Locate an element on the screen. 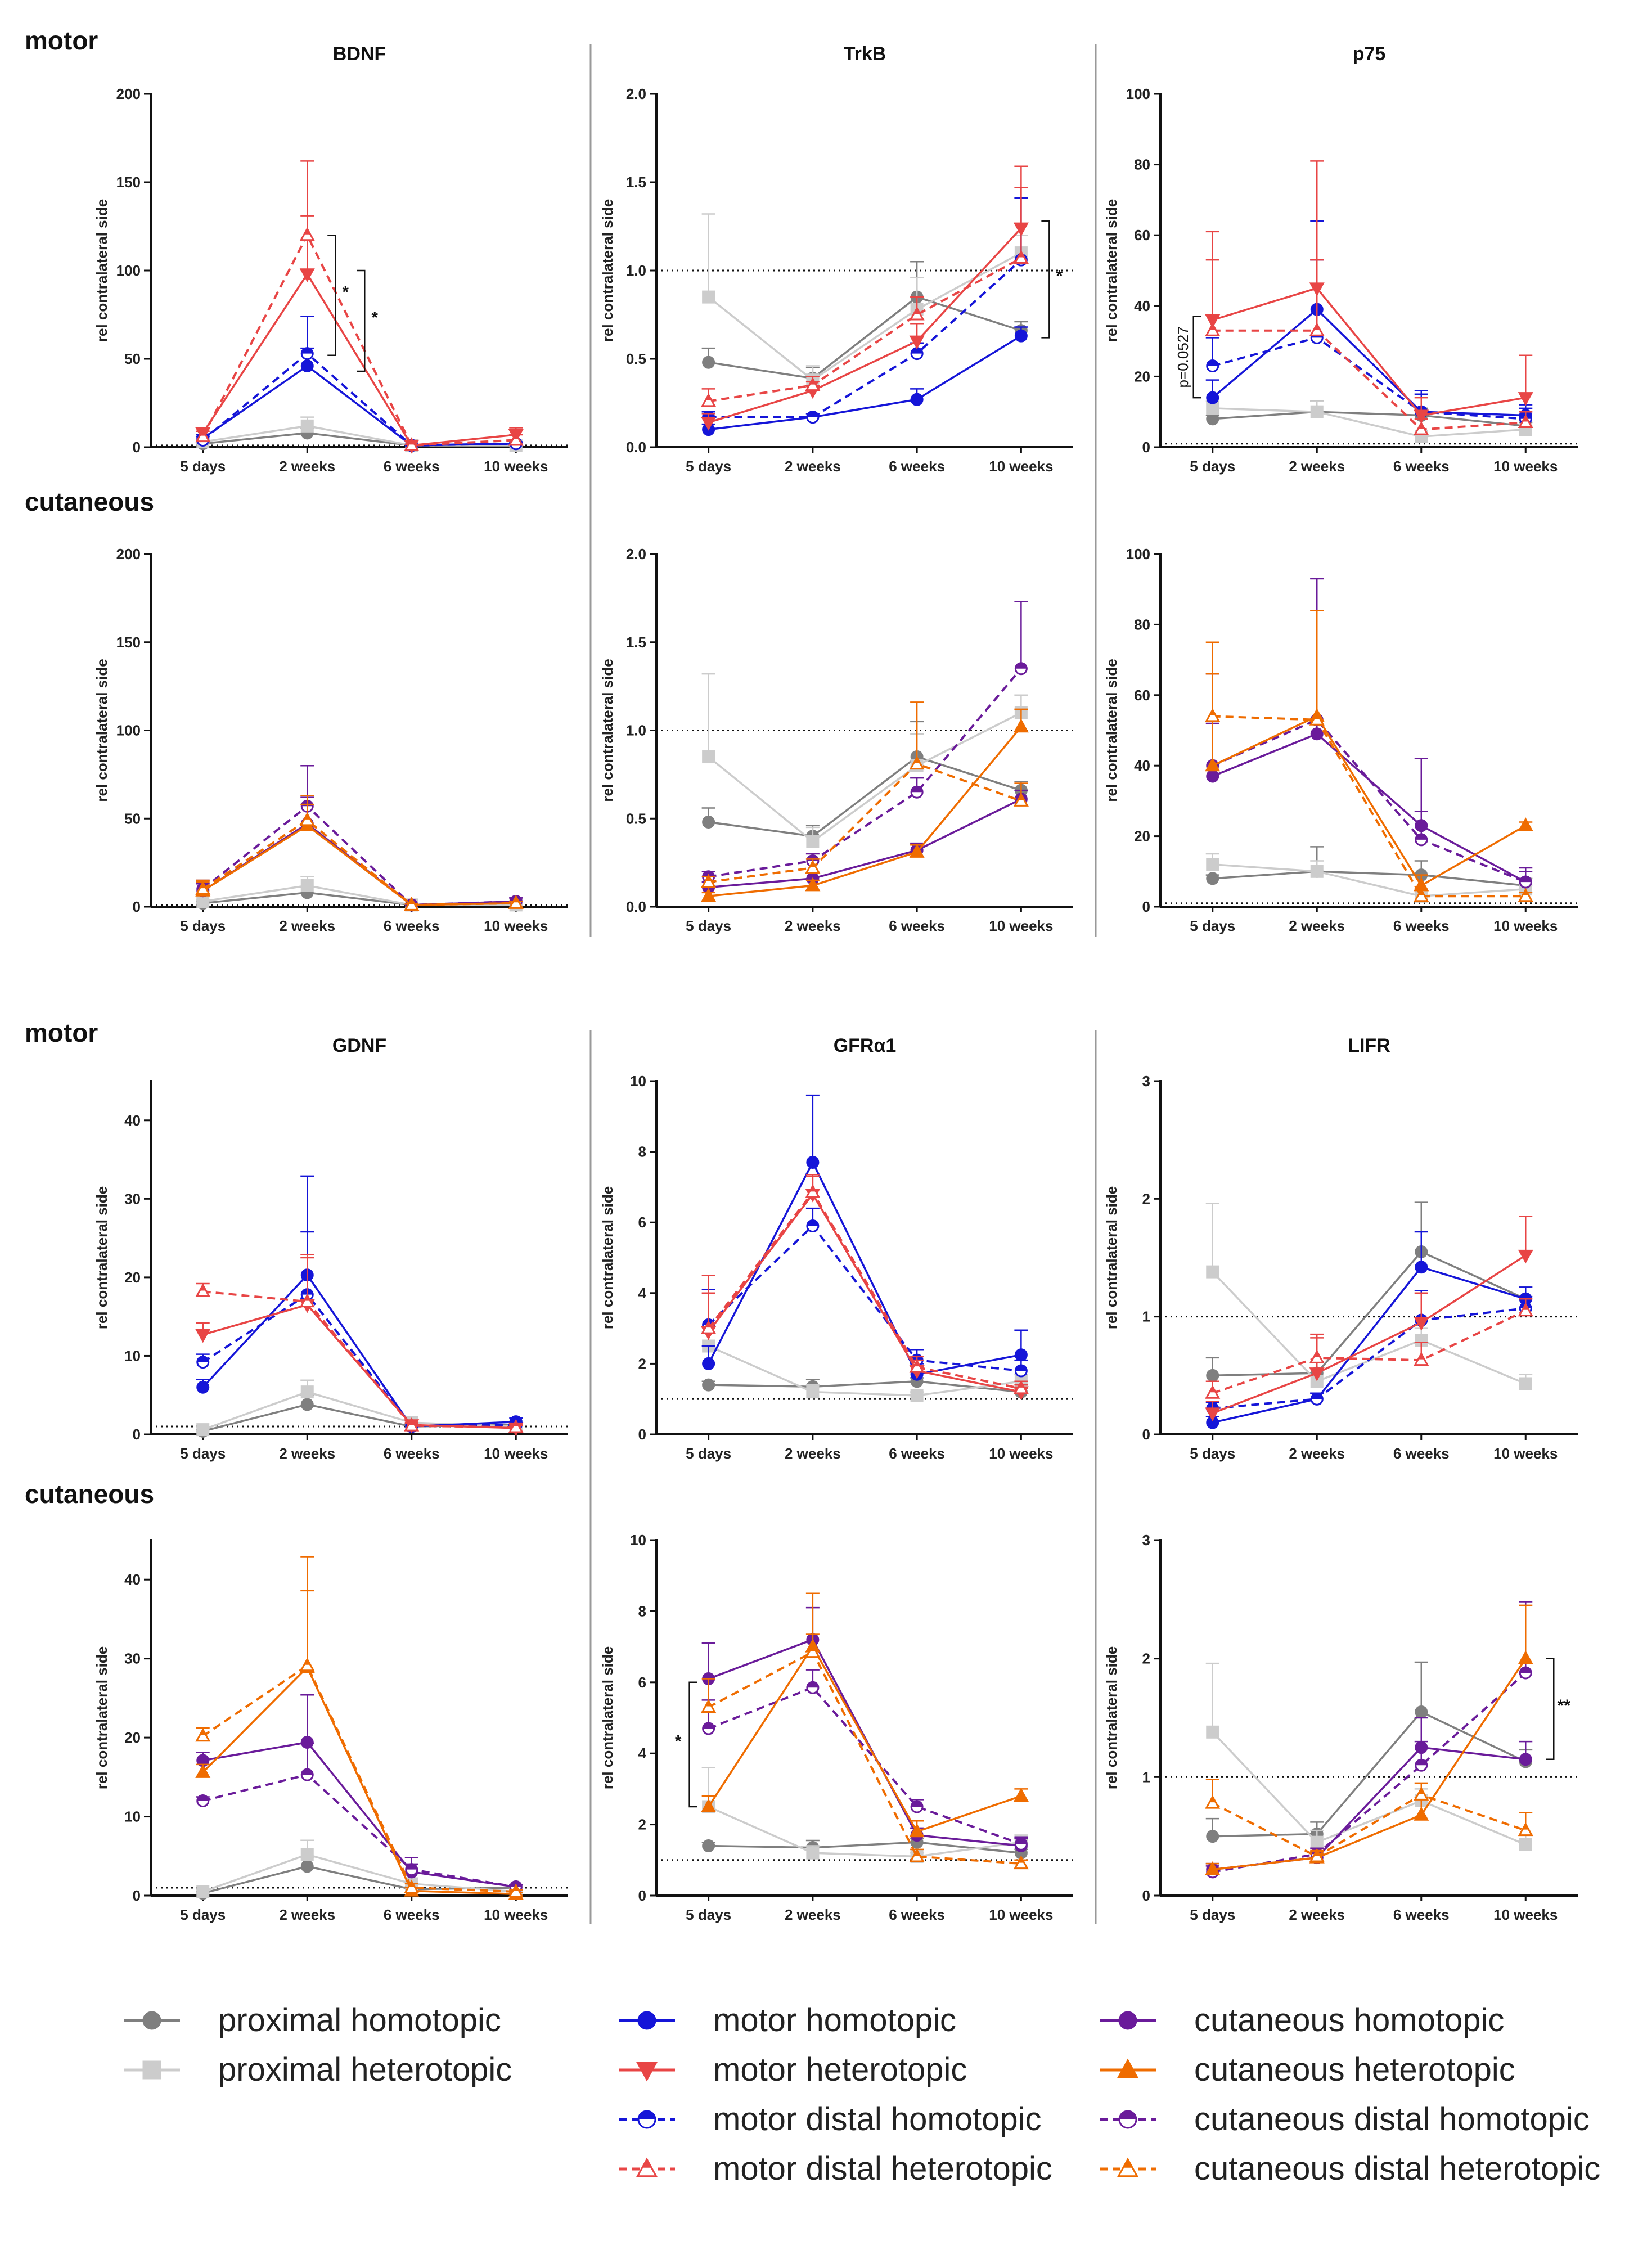  series-line-trkb-motor-motor-distal-heterotopic is located at coordinates (865, 330).